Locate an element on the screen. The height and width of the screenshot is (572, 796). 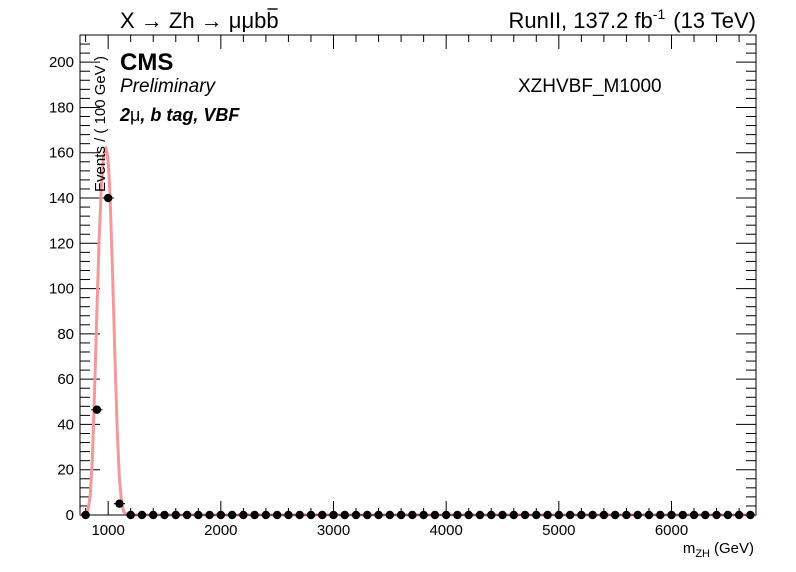
data-point-2000 is located at coordinates (221, 515).